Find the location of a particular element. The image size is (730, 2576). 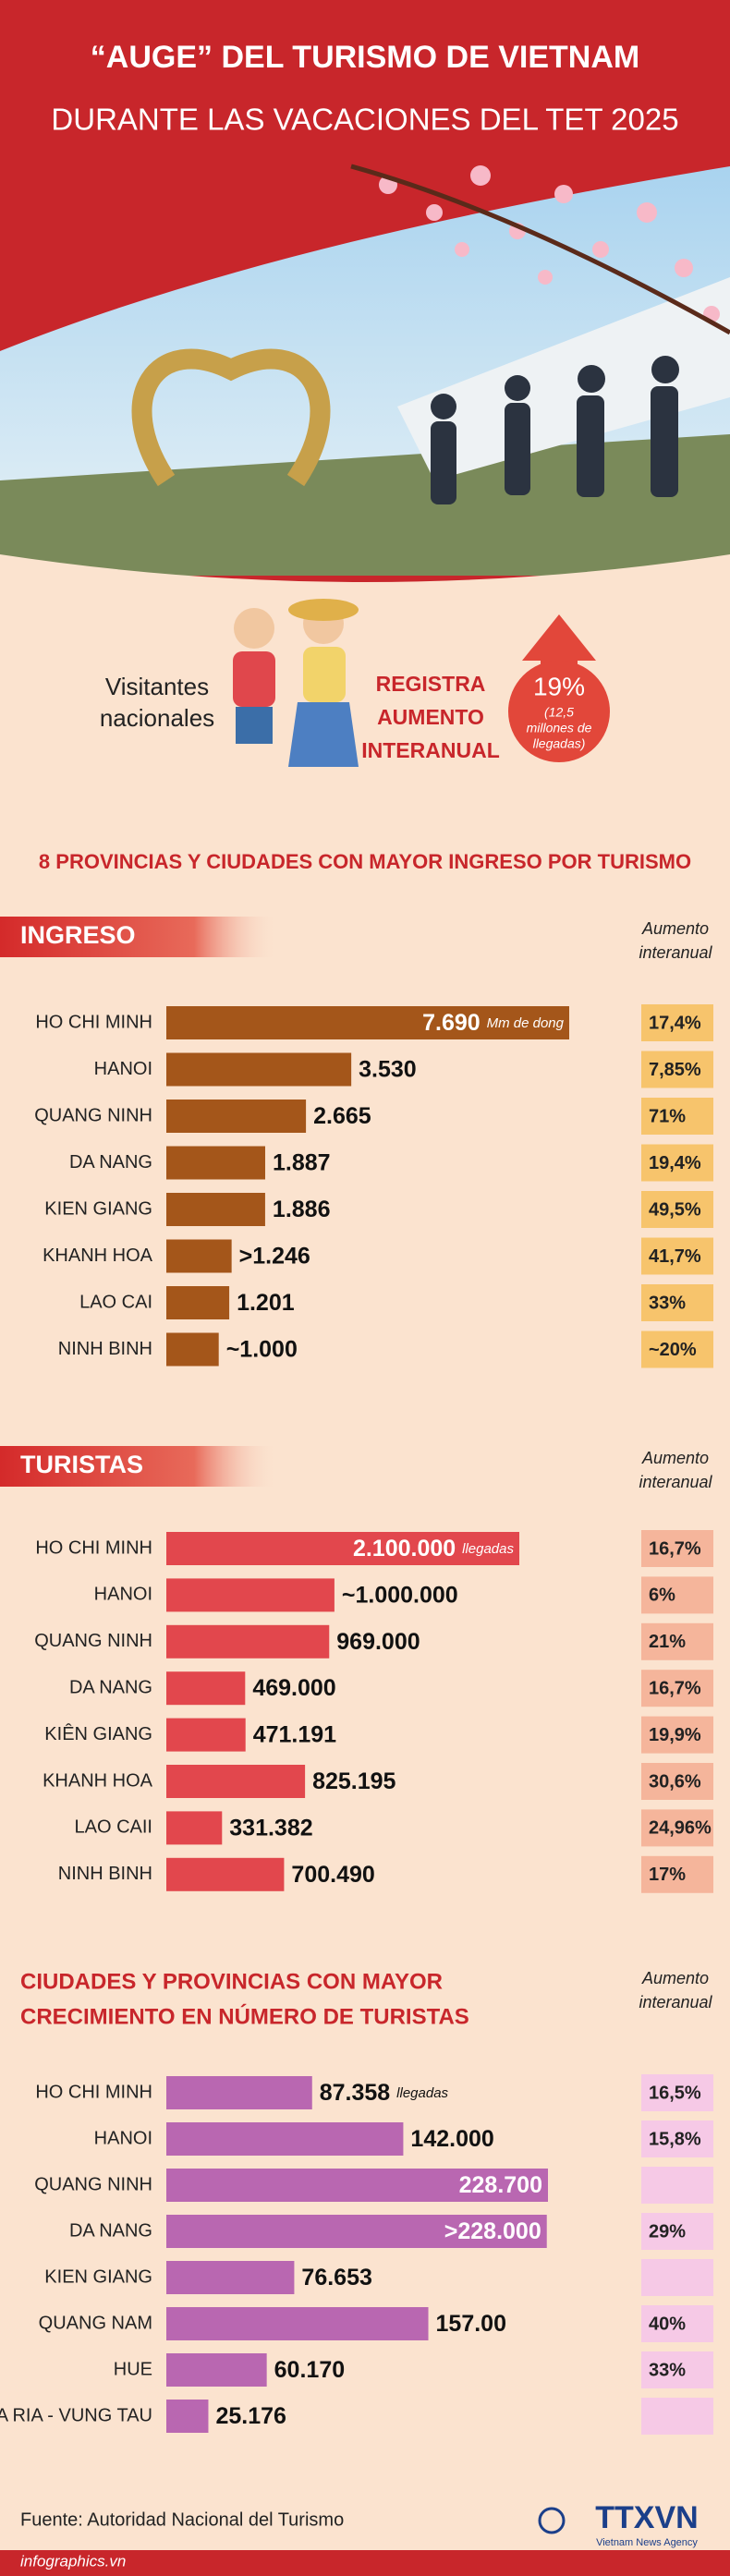

category: LAO CAII is located at coordinates (114, 1827).